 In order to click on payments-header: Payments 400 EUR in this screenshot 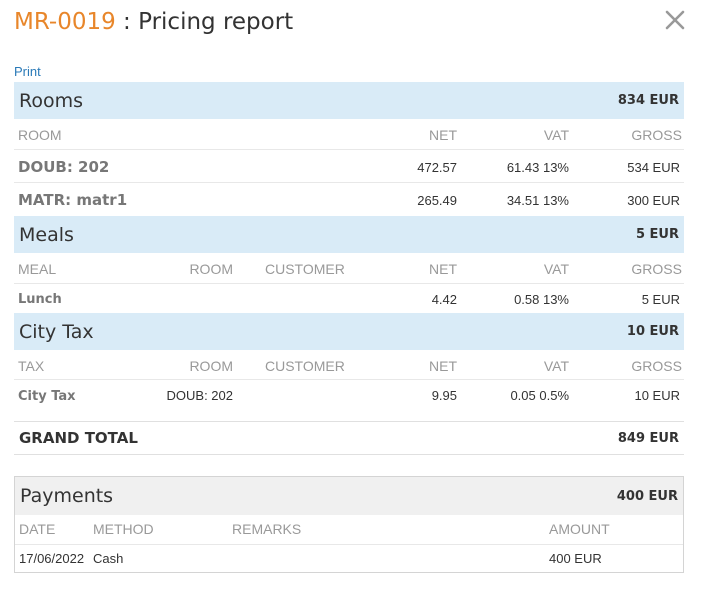, I will do `click(349, 496)`.